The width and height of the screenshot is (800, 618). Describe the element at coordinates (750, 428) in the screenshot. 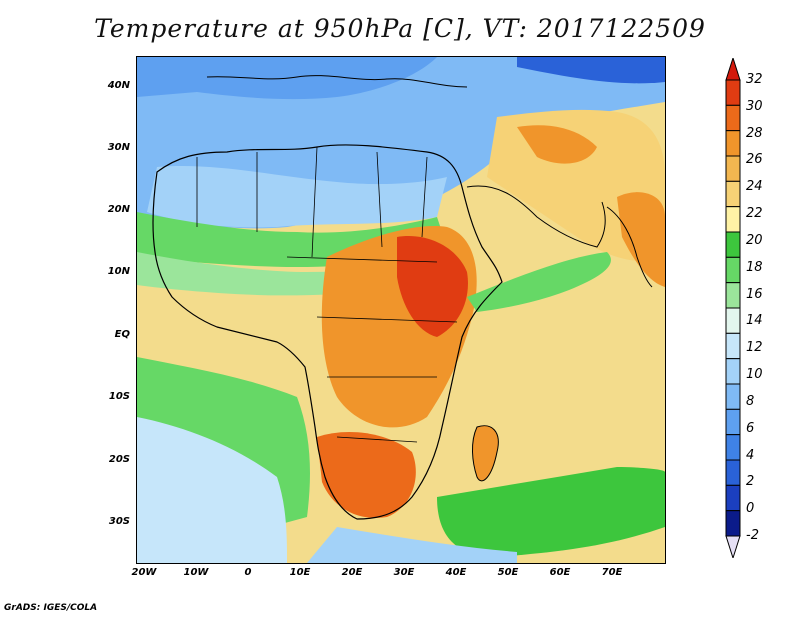

I see `colorbar-tick-label: 6` at that location.